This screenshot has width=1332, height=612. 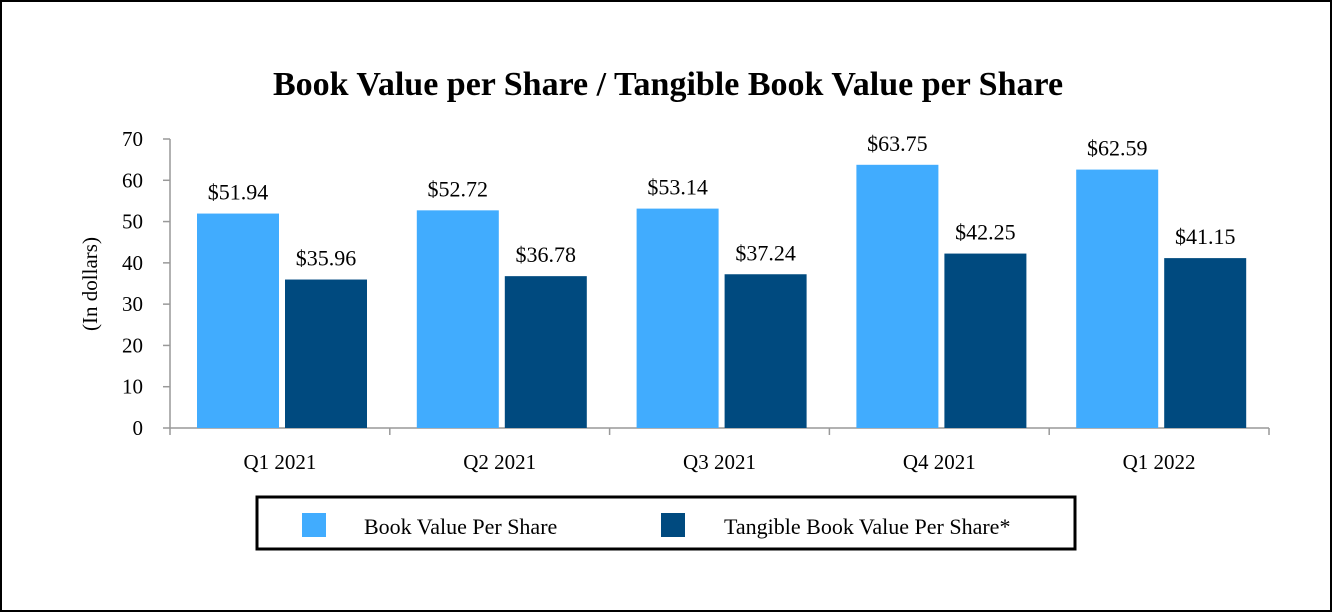 I want to click on x-tick-label: Q1 2021, so click(x=279, y=462).